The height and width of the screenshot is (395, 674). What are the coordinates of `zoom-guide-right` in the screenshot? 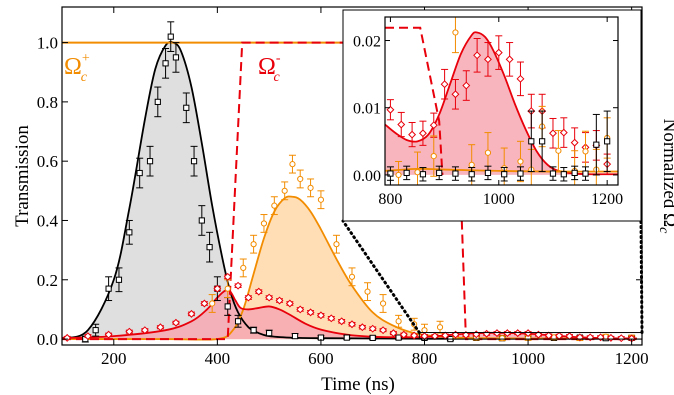 It's located at (641, 277).